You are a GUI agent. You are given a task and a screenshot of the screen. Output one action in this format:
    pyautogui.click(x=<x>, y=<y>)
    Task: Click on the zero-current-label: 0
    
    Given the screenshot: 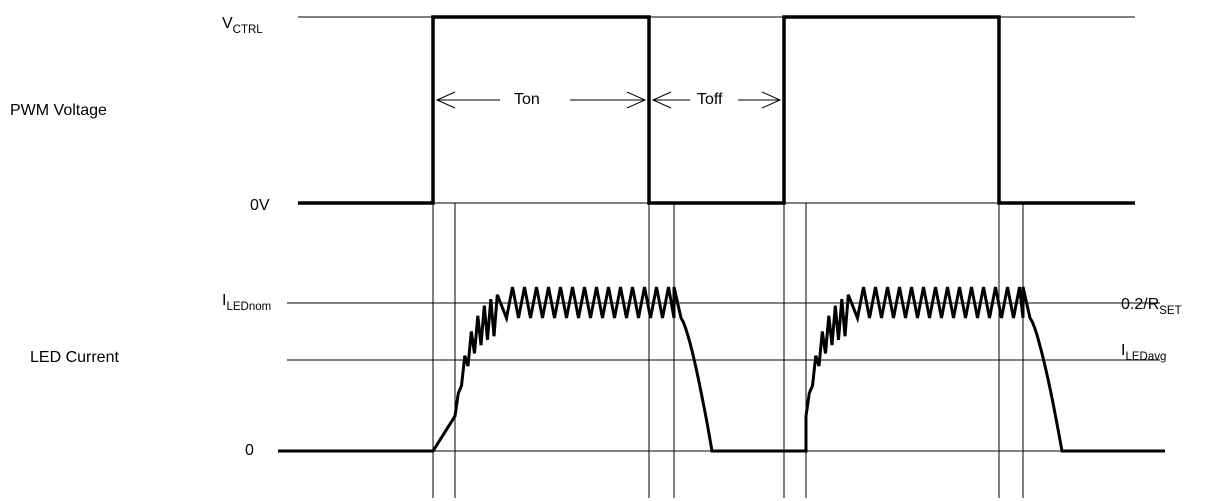 What is the action you would take?
    pyautogui.click(x=249, y=450)
    